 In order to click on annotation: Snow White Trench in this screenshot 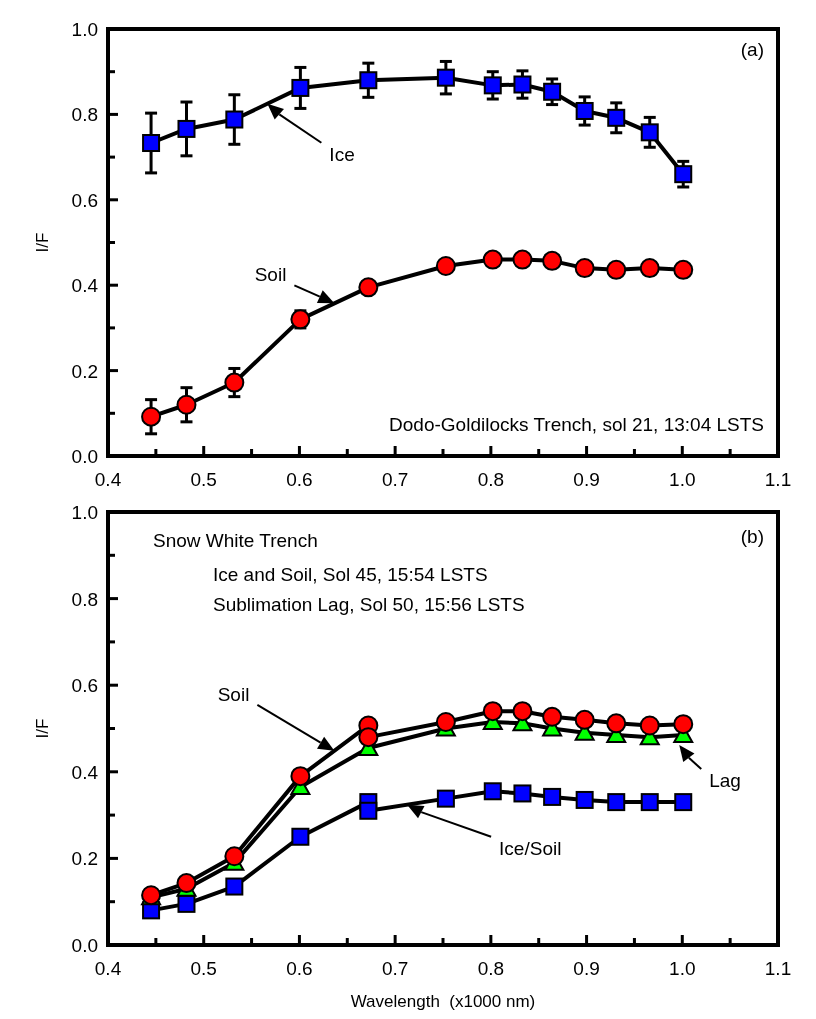, I will do `click(235, 540)`.